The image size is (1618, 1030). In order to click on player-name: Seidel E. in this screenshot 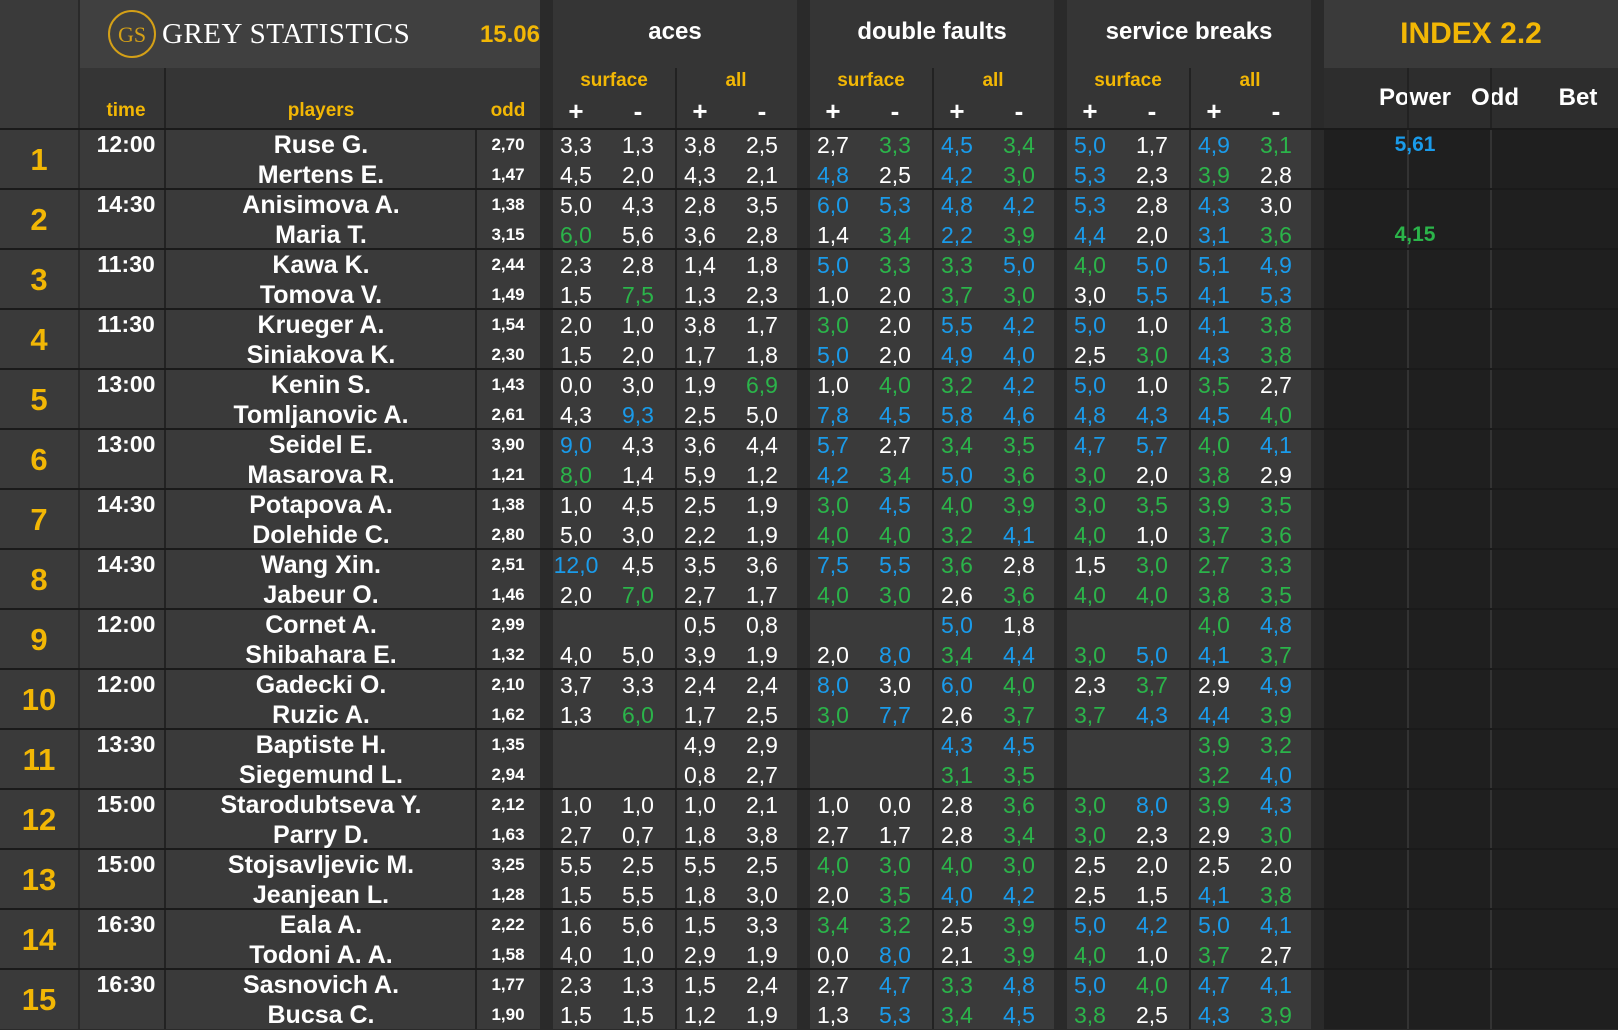, I will do `click(321, 445)`.